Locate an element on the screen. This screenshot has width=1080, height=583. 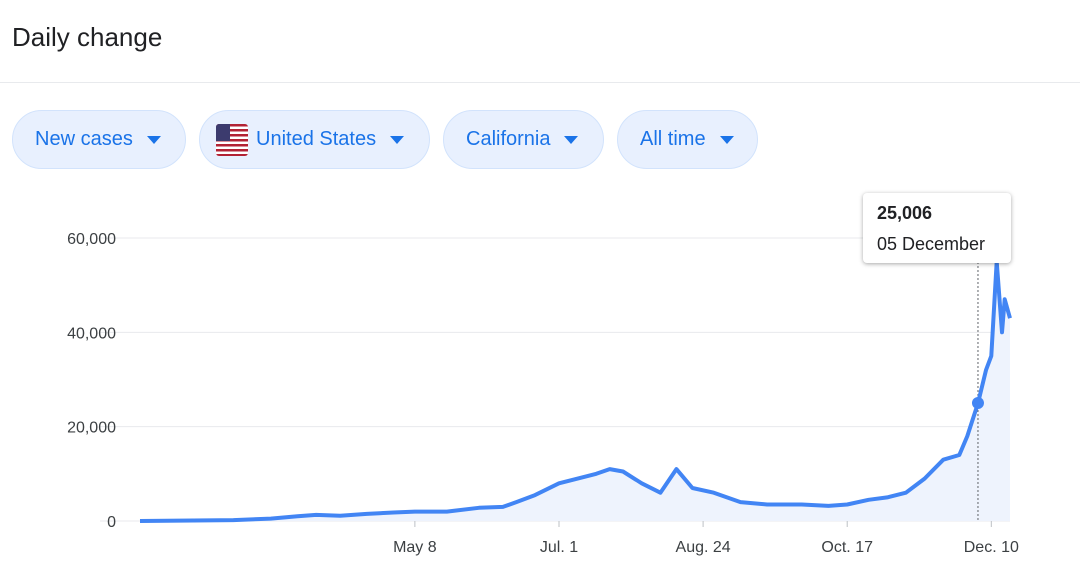
y-tick-label: 20,000 is located at coordinates (91, 428).